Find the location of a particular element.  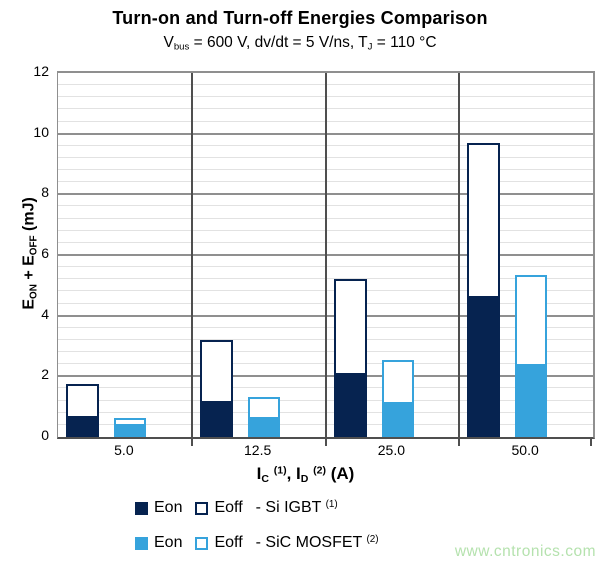

legend-label-eoff-si-igbt: Eoff is located at coordinates (228, 507).